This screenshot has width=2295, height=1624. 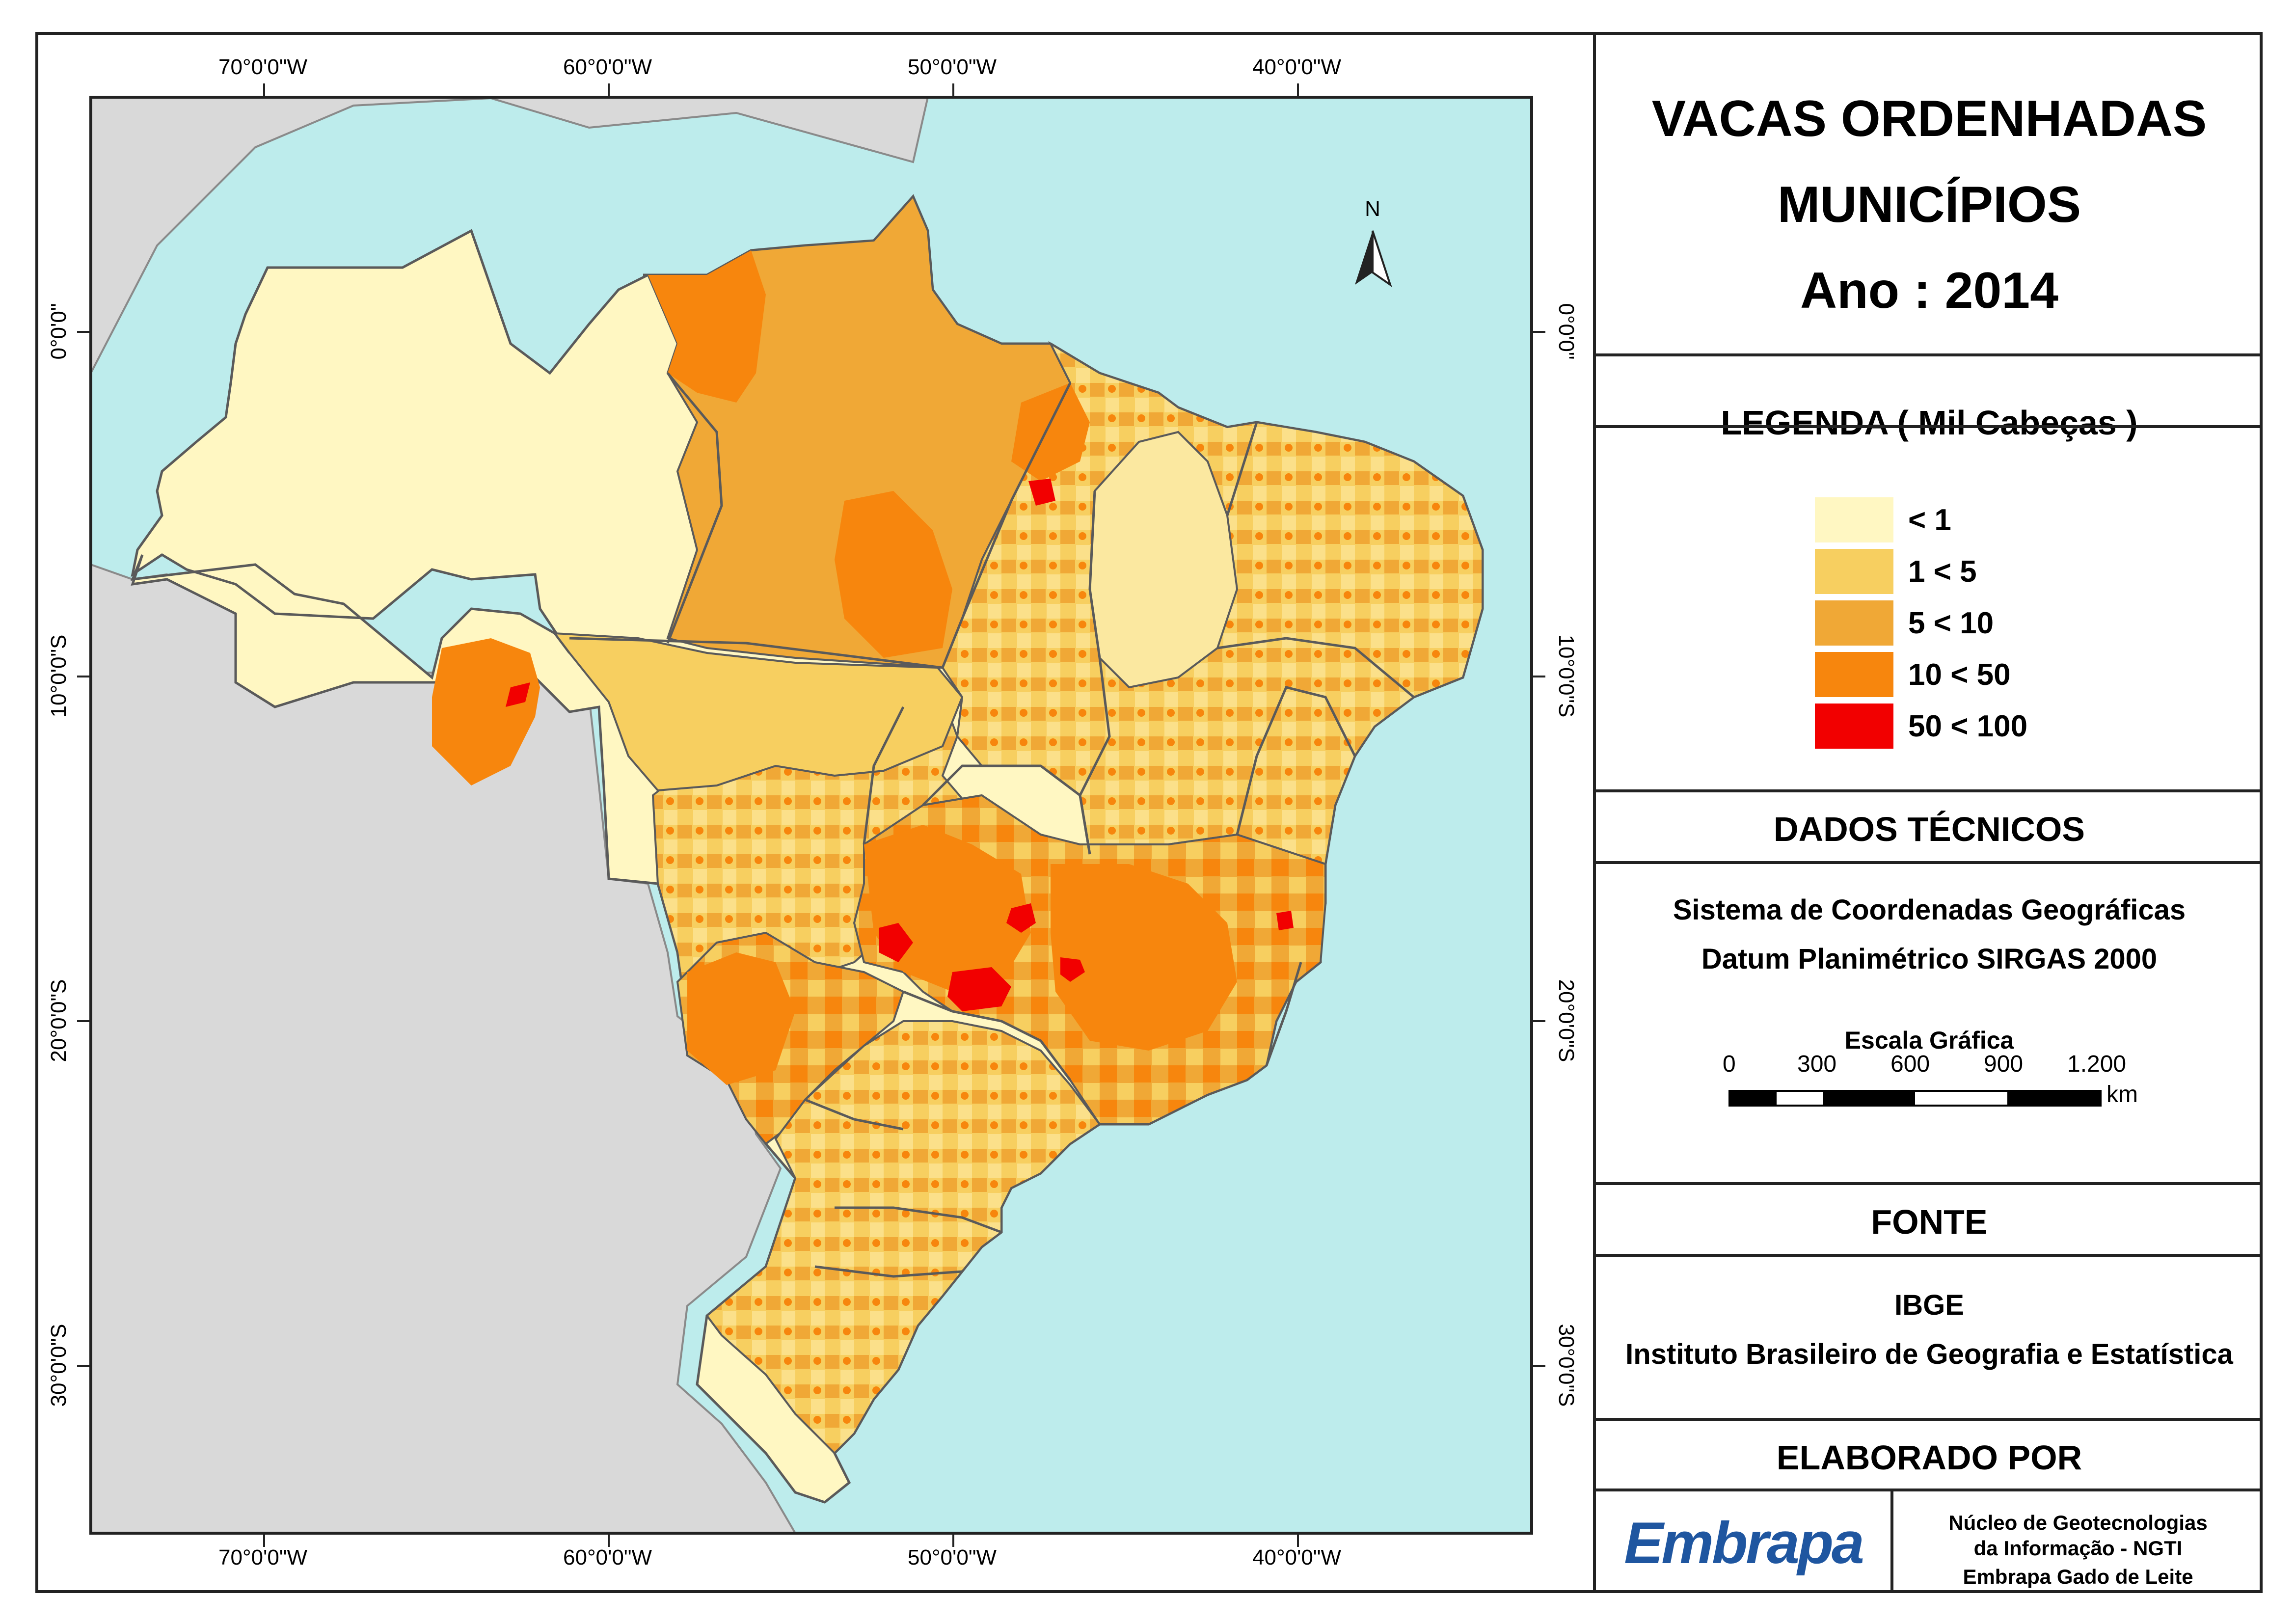 I want to click on source-line-1: IBGE, so click(x=1929, y=1305).